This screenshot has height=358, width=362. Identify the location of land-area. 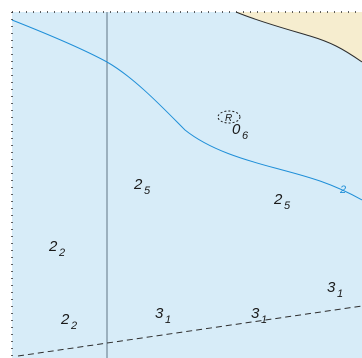
(299, 37).